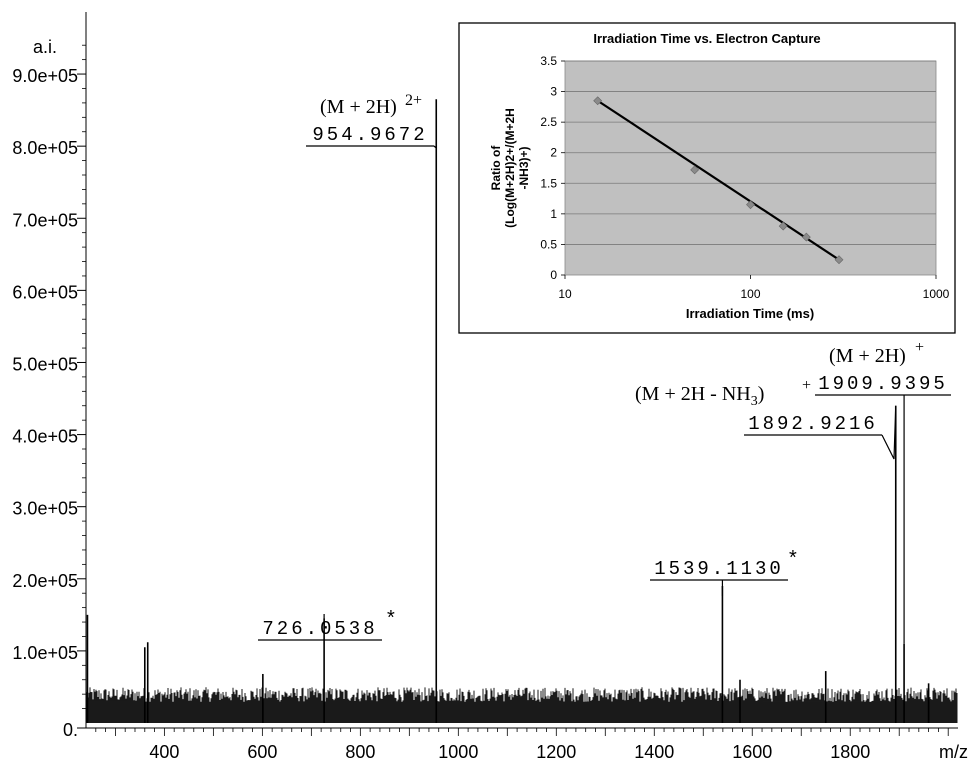 This screenshot has height=769, width=973. I want to click on peak-mass-label: 1909.9395, so click(883, 384).